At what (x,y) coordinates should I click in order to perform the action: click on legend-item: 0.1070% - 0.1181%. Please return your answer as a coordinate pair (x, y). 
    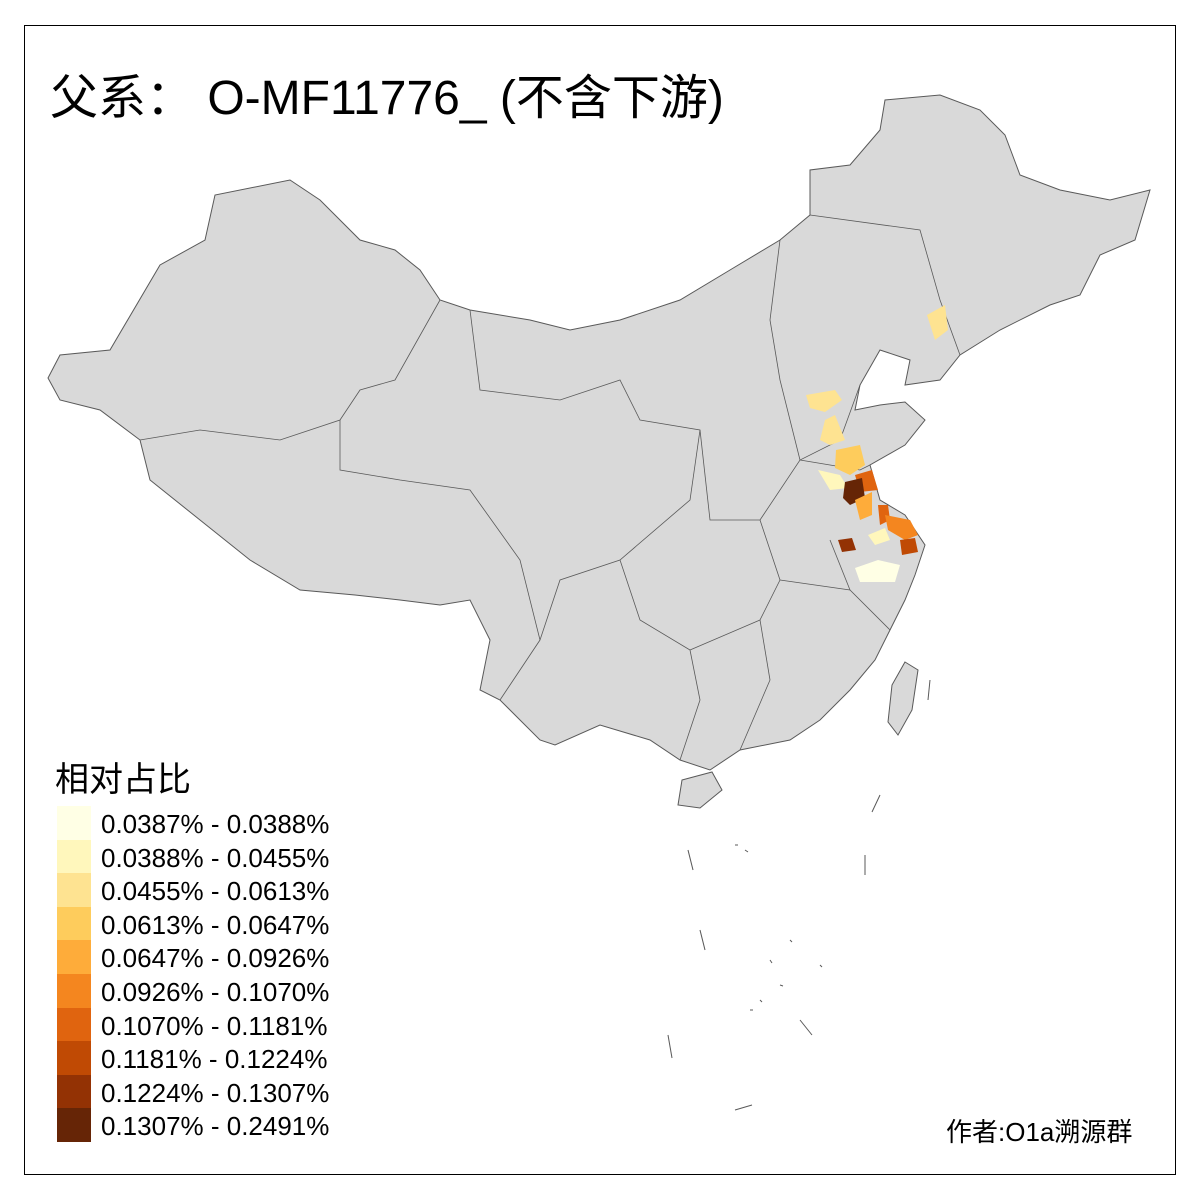
    Looking at the image, I should click on (217, 1024).